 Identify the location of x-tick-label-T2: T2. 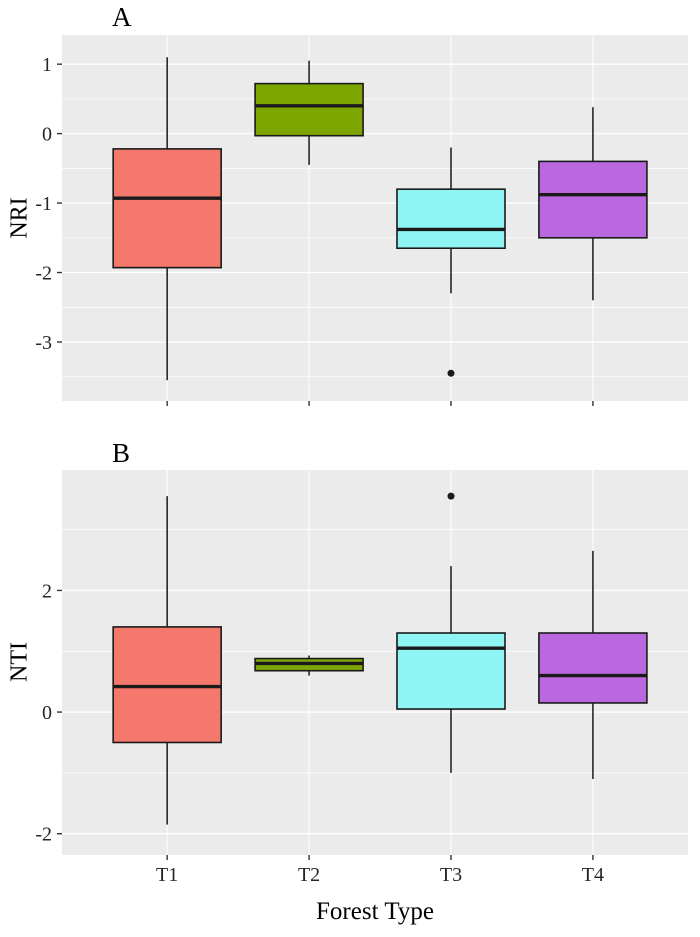
(309, 875).